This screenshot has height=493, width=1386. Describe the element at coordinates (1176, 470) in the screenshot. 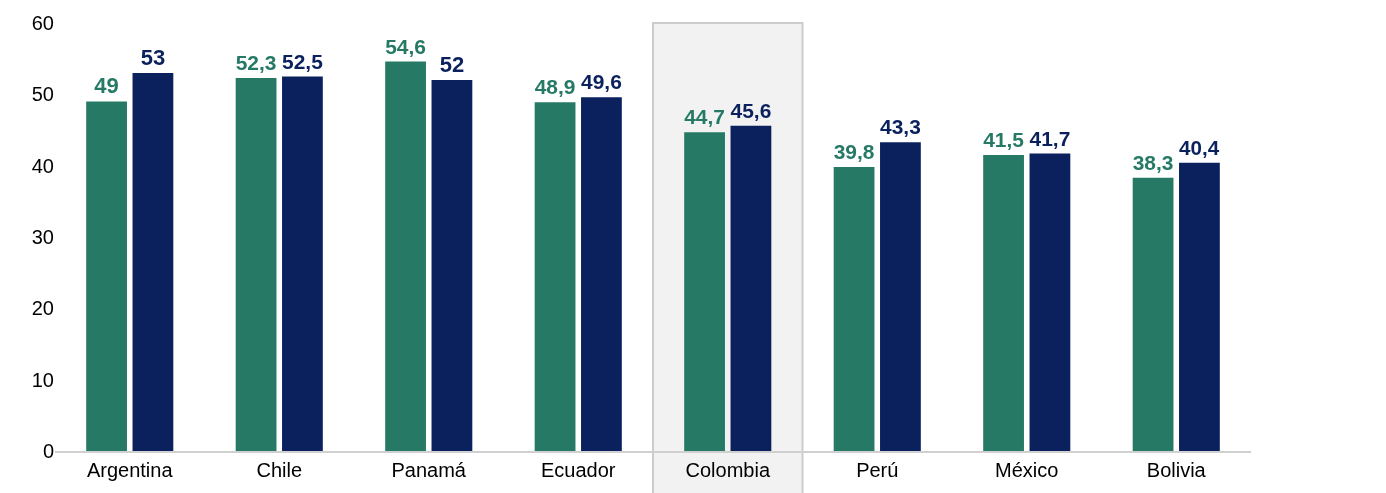

I see `x-tick-label: Bolivia` at that location.